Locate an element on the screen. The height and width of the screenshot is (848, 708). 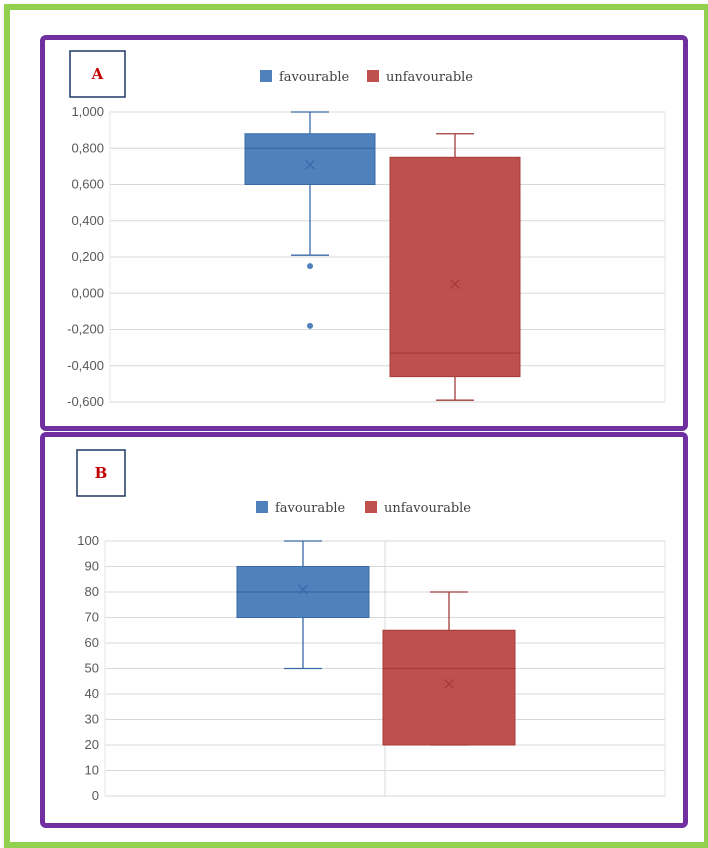
y-tick-label: 0,200 is located at coordinates (87, 256).